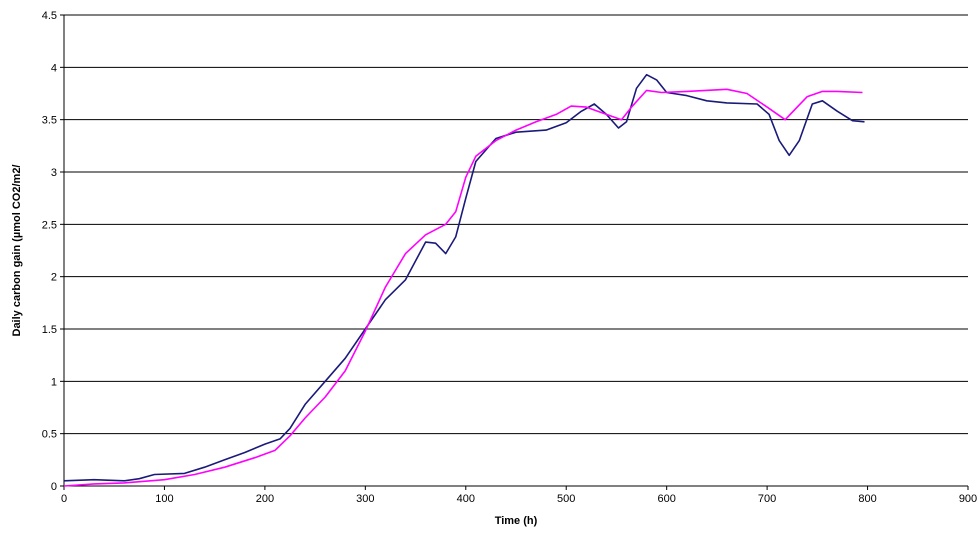 The width and height of the screenshot is (980, 542). I want to click on x-tick-label: 700, so click(767, 499).